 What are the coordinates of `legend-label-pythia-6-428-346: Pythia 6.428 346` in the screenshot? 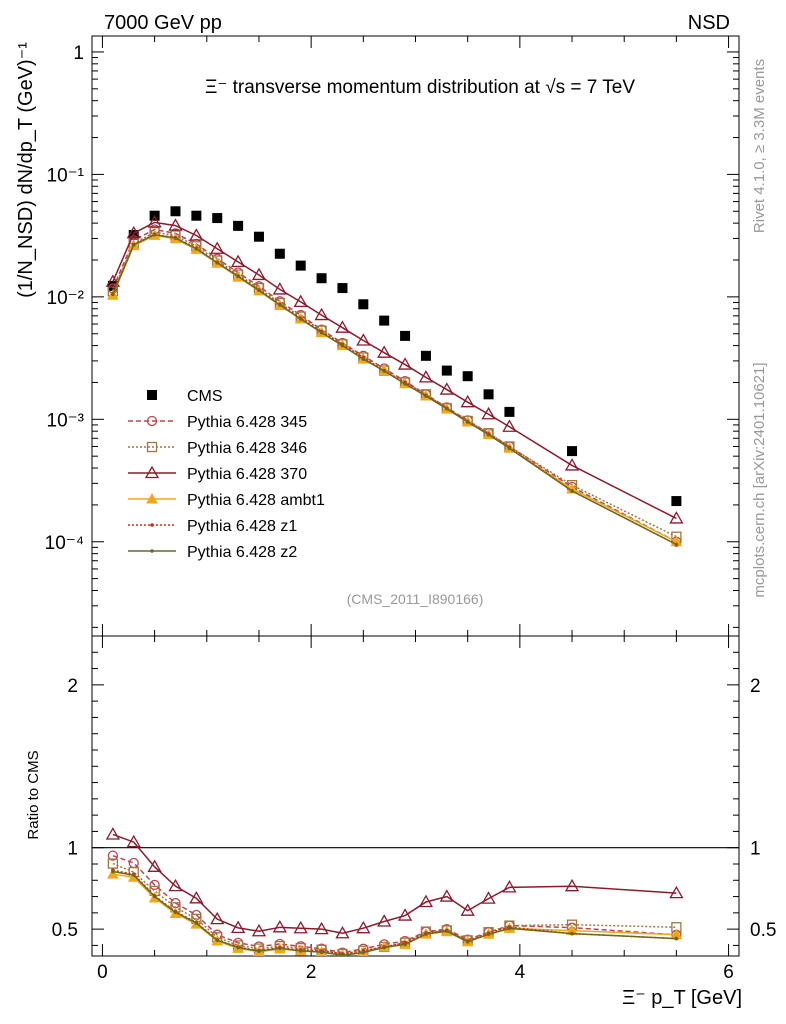 It's located at (247, 448).